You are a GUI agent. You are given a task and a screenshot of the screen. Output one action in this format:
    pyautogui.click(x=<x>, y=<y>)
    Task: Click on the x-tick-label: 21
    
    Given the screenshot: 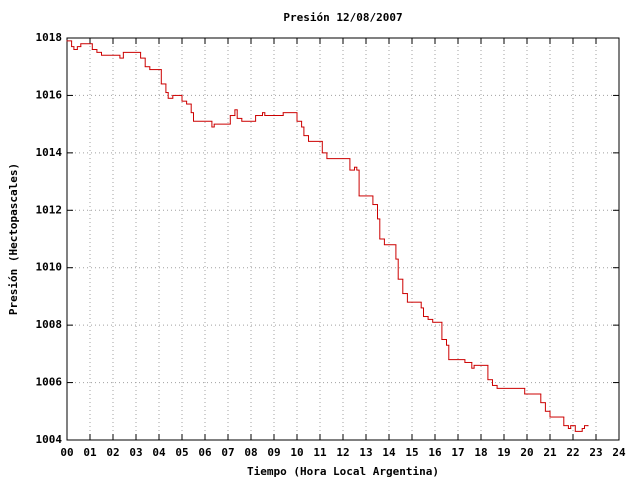 What is the action you would take?
    pyautogui.click(x=550, y=452)
    